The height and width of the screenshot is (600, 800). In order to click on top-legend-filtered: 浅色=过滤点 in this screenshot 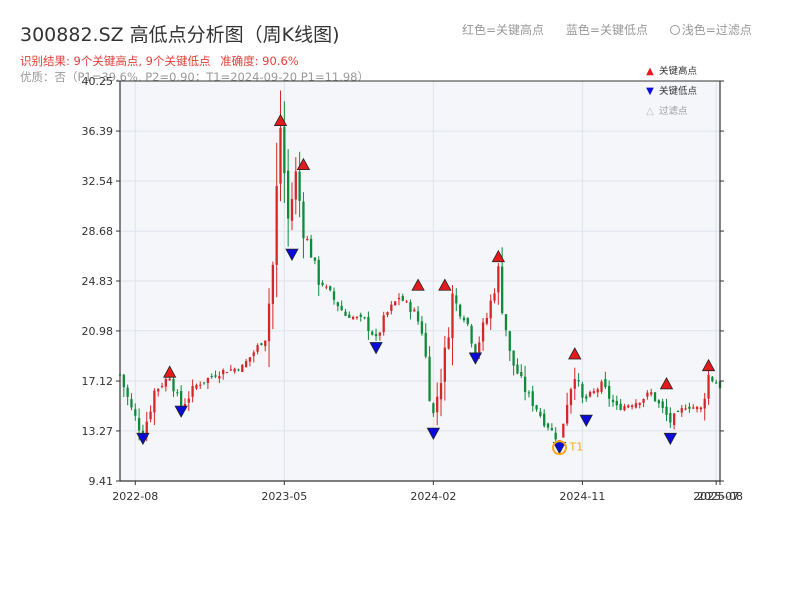, I will do `click(716, 30)`.